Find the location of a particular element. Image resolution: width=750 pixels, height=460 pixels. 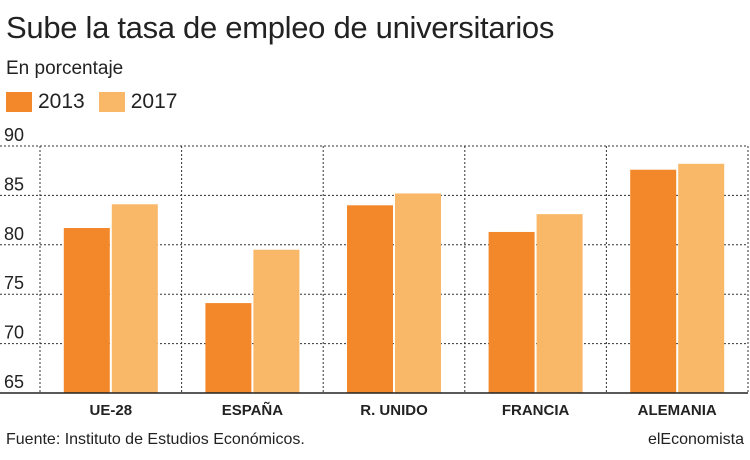

bar-2017-francia is located at coordinates (559, 303).